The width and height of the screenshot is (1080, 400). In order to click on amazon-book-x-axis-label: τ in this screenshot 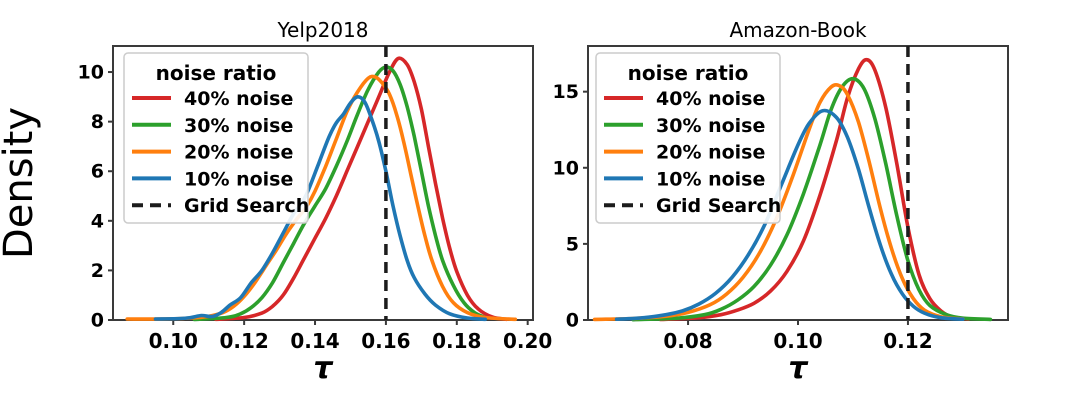, I will do `click(798, 368)`.